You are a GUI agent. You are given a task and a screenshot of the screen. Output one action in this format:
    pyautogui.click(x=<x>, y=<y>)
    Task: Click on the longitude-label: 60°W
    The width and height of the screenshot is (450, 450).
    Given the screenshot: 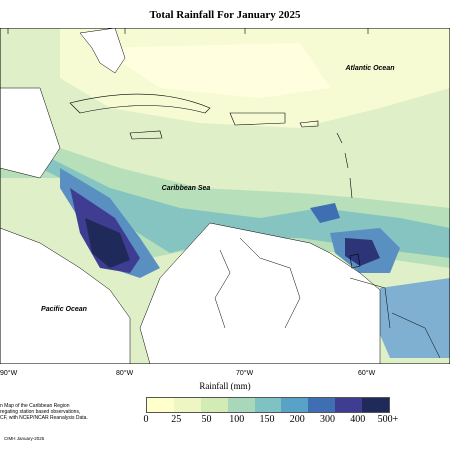 What is the action you would take?
    pyautogui.click(x=367, y=373)
    